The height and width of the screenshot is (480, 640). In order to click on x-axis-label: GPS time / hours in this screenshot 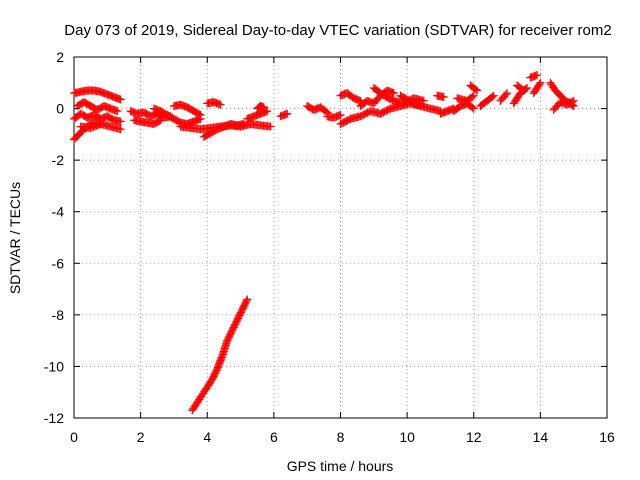, I will do `click(340, 466)`.